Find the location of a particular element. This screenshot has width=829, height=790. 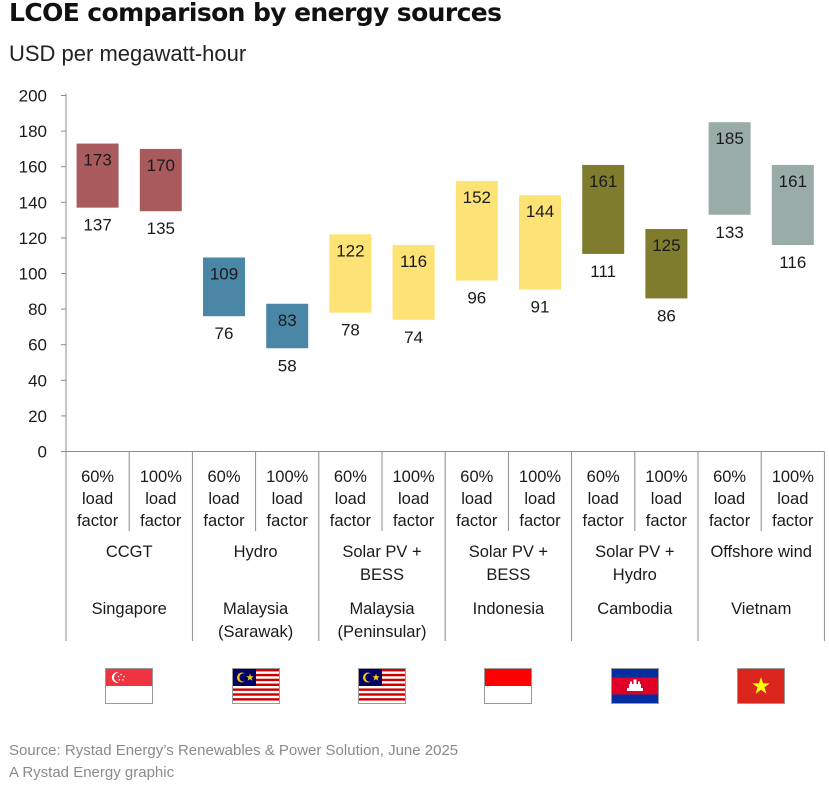

y-tick-label: 100 is located at coordinates (33, 274).